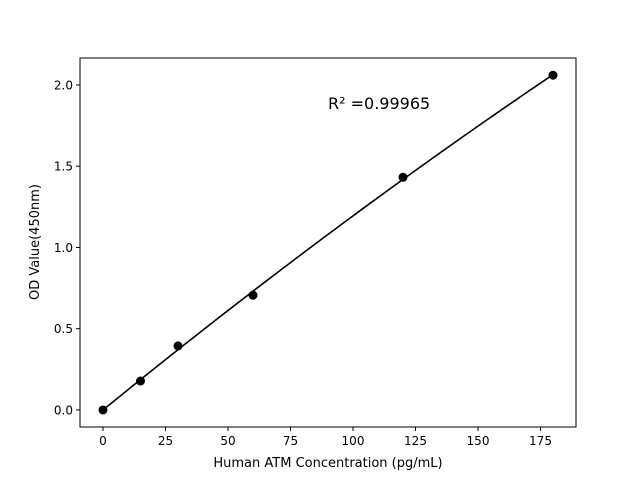  Describe the element at coordinates (379, 103) in the screenshot. I see `r-squared-annotation: R² =0.99965` at that location.